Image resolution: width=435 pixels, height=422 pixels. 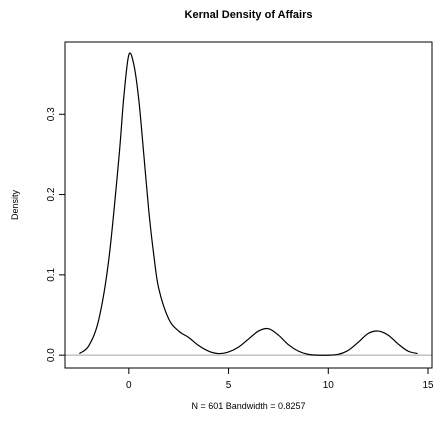 What do you see at coordinates (280, 379) in the screenshot?
I see `x-axis: 0 5 10 15` at bounding box center [280, 379].